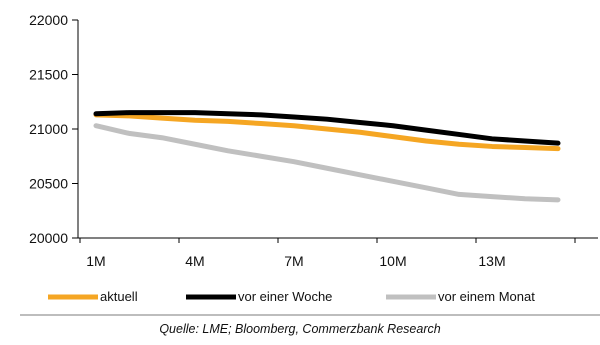 This screenshot has height=345, width=600. What do you see at coordinates (48, 20) in the screenshot?
I see `y-tick-label: 22000` at bounding box center [48, 20].